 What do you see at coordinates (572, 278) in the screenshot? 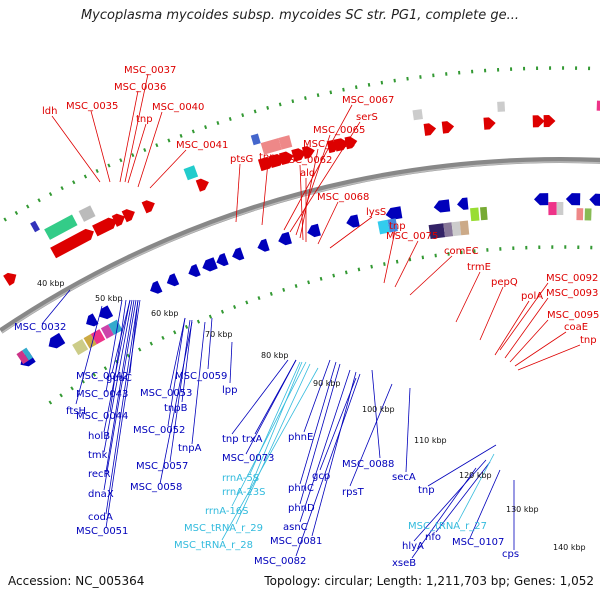
I see `gene-label: MSC_0092` at bounding box center [572, 278].